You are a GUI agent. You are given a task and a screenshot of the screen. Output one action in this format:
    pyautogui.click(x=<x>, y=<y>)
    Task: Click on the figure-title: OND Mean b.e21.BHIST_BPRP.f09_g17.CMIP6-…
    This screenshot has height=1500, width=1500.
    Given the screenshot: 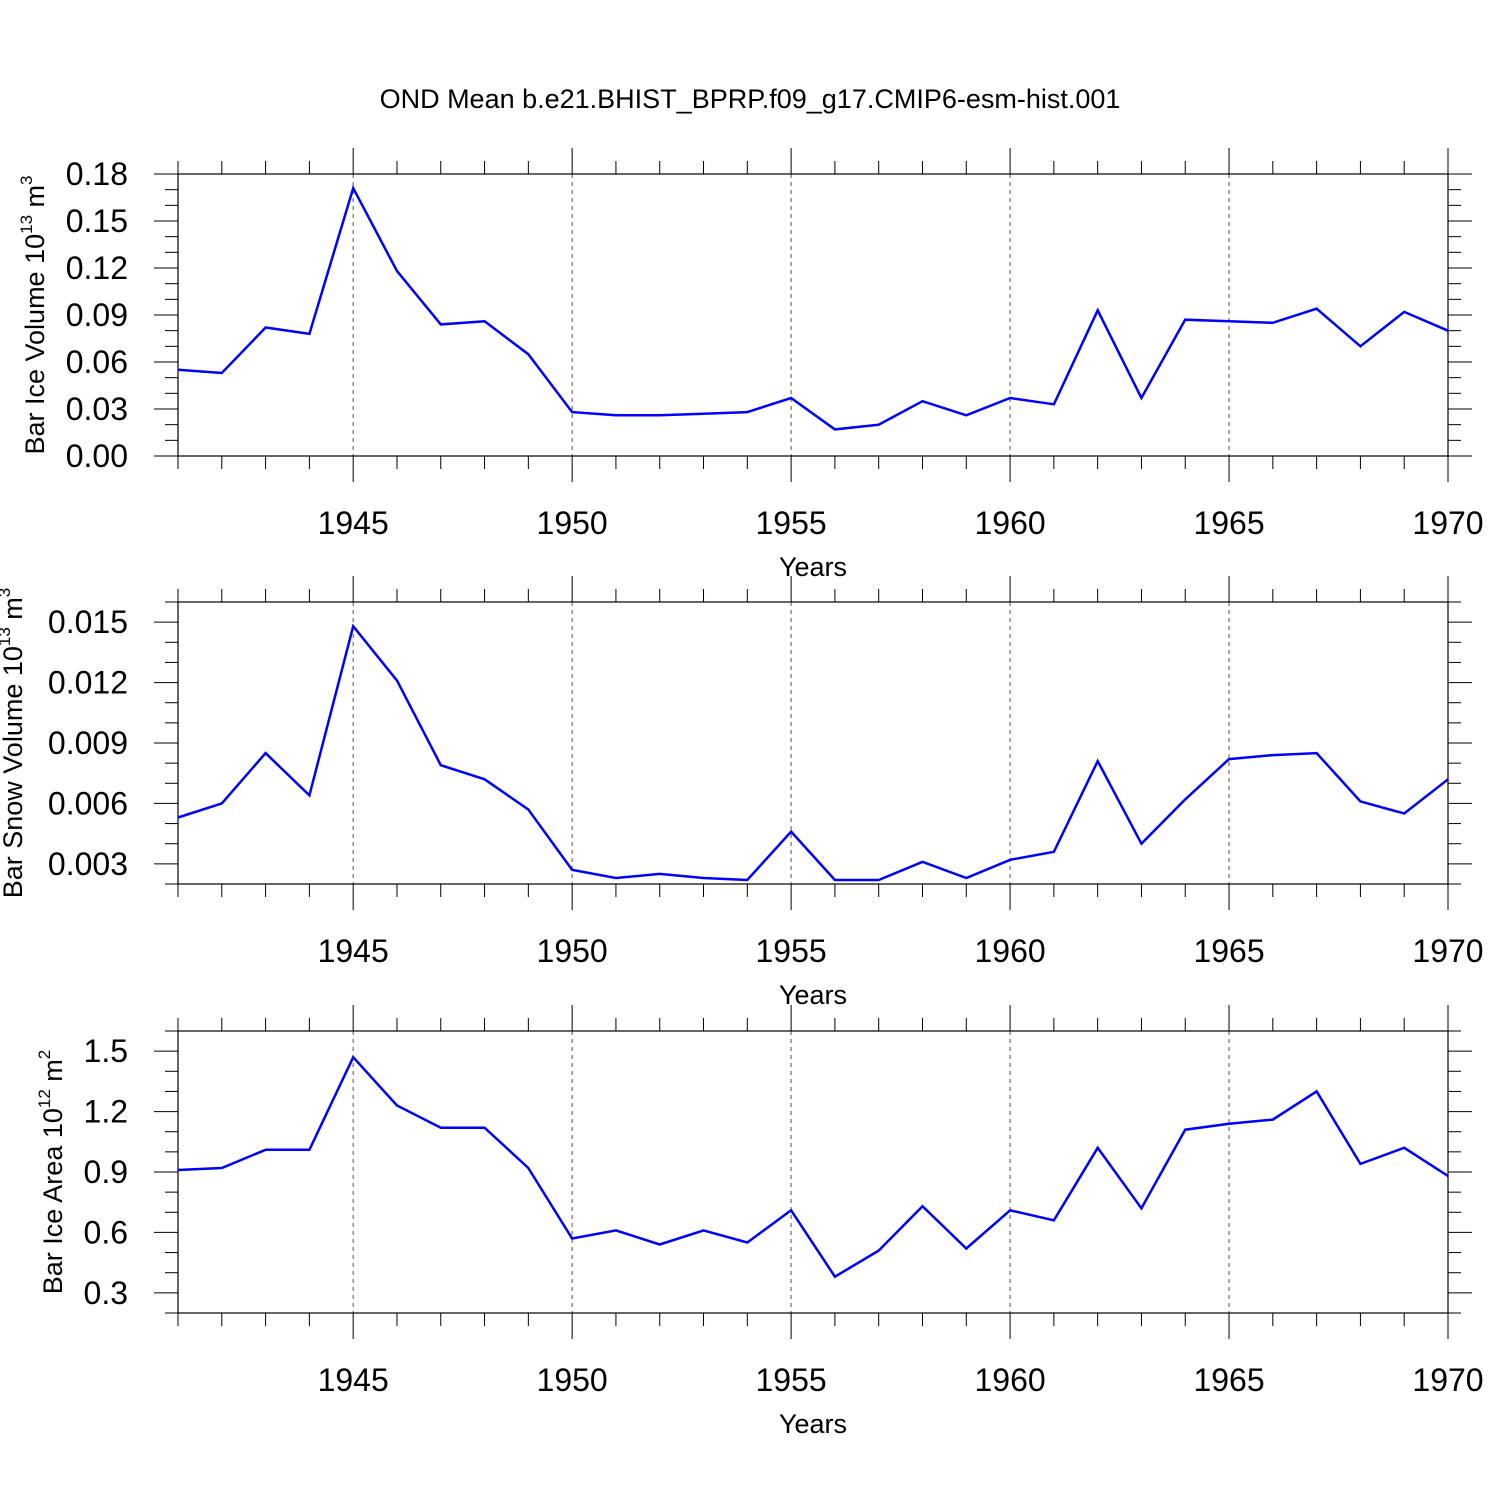 What is the action you would take?
    pyautogui.click(x=750, y=99)
    